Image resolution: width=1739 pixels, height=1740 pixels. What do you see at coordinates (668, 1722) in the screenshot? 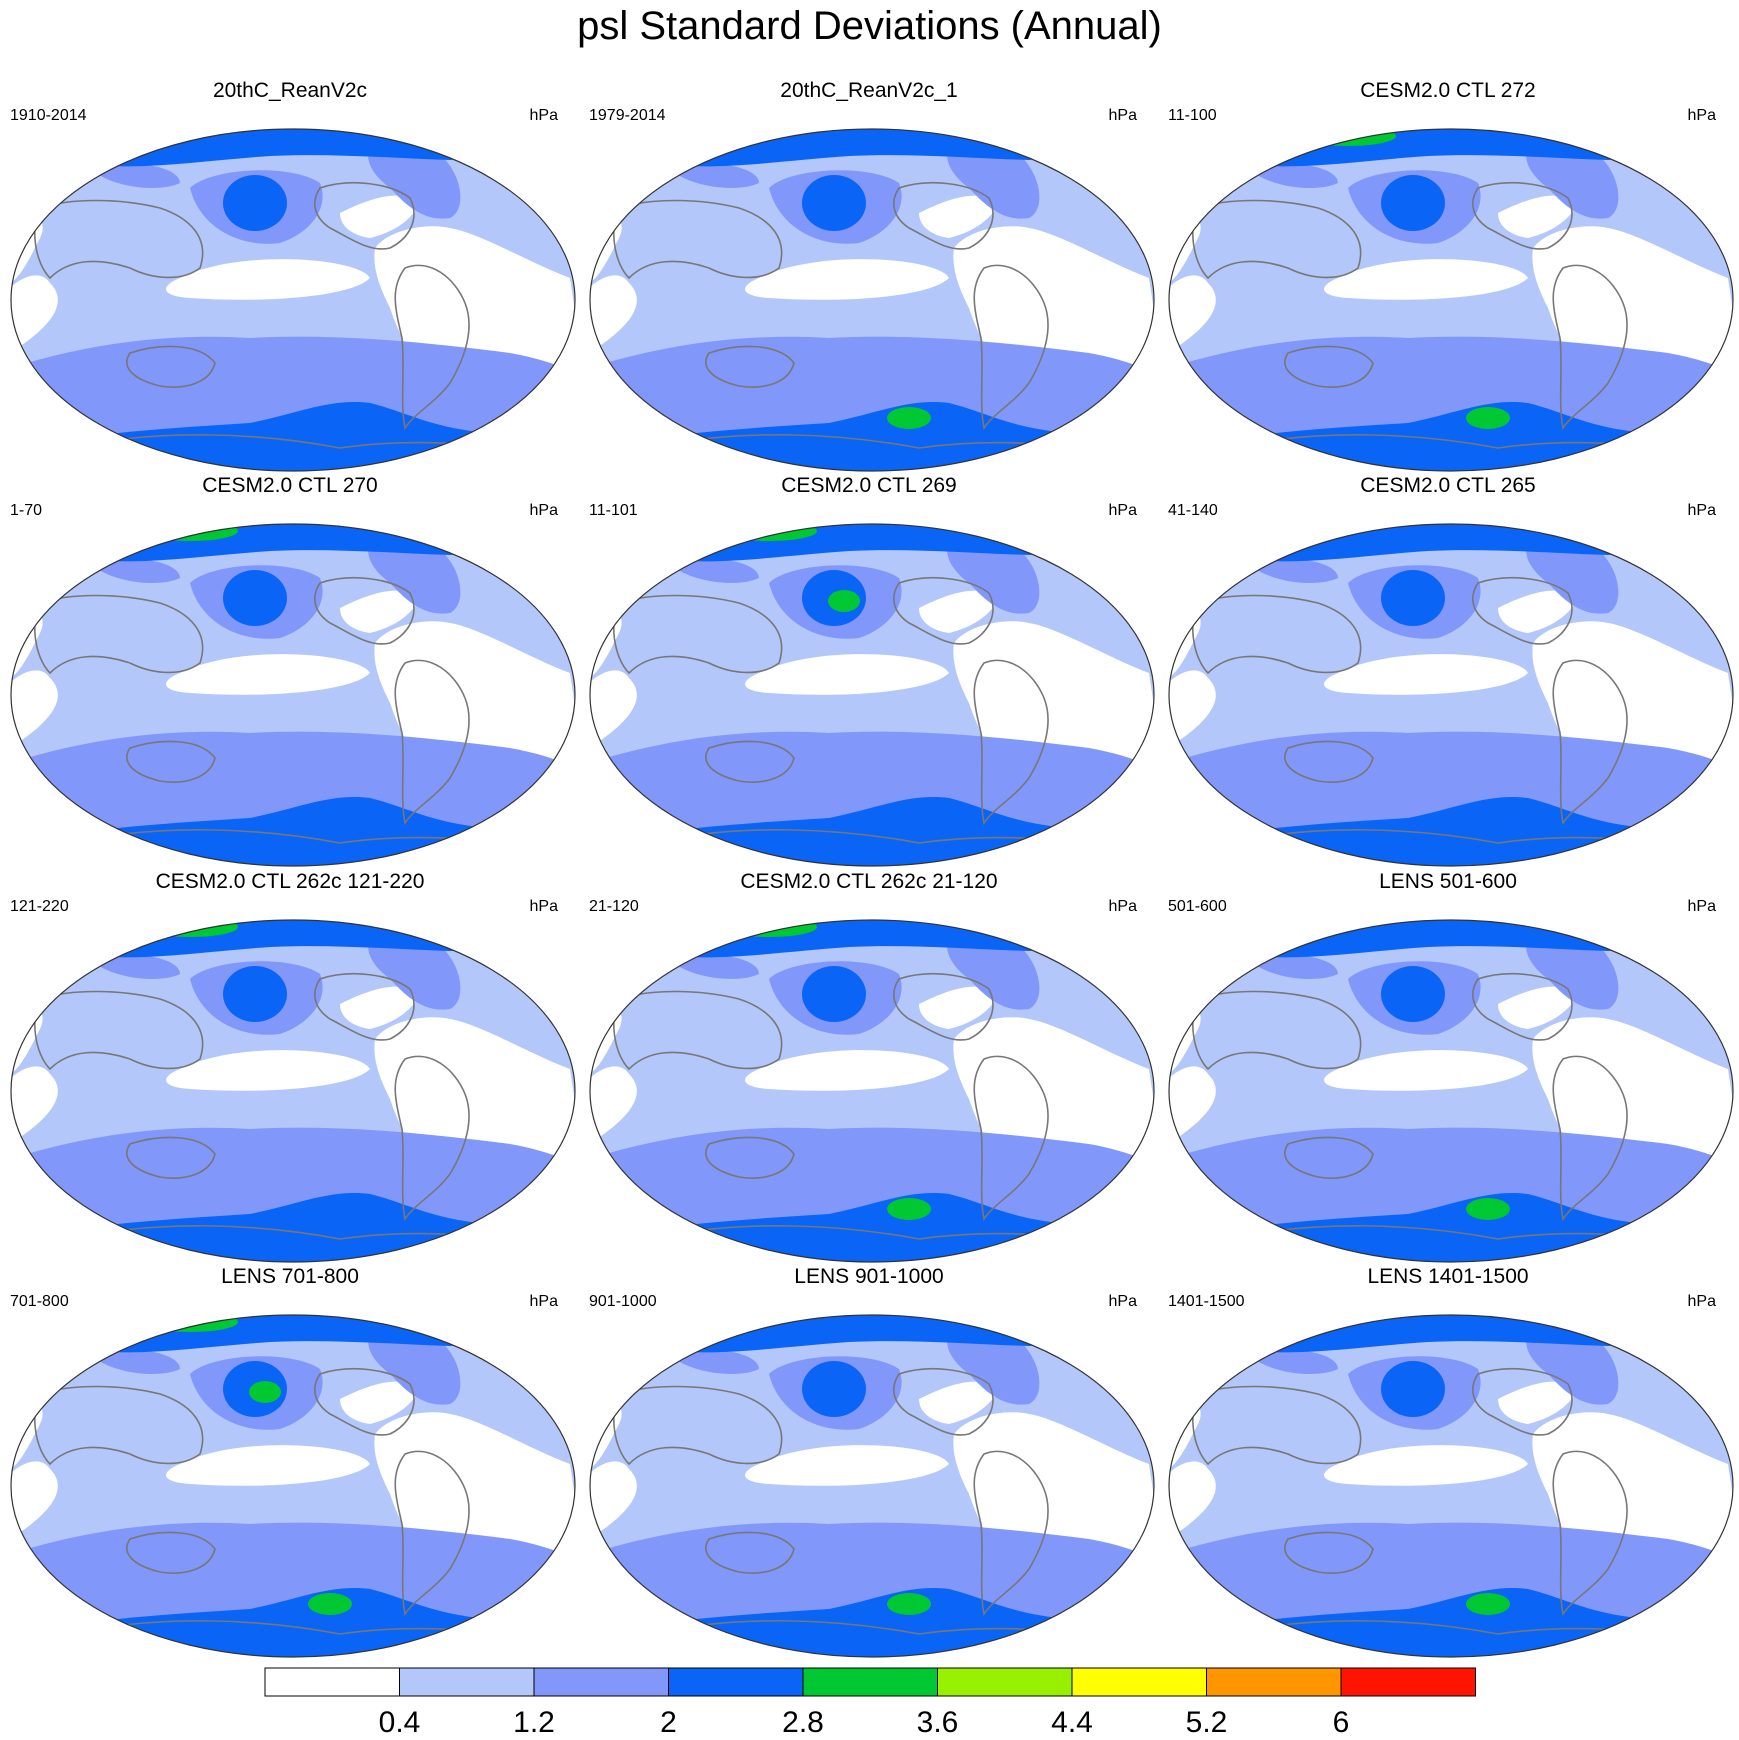
I see `colorbar-tick-label: 2` at bounding box center [668, 1722].